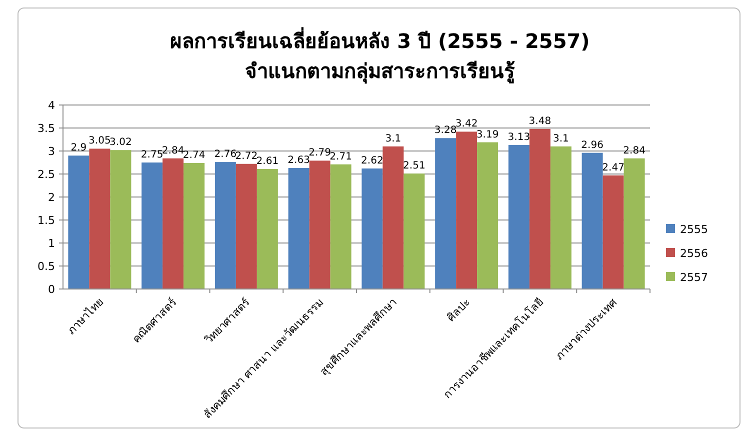 The height and width of the screenshot is (440, 751). Describe the element at coordinates (445, 130) in the screenshot. I see `data-label: 3.28` at that location.